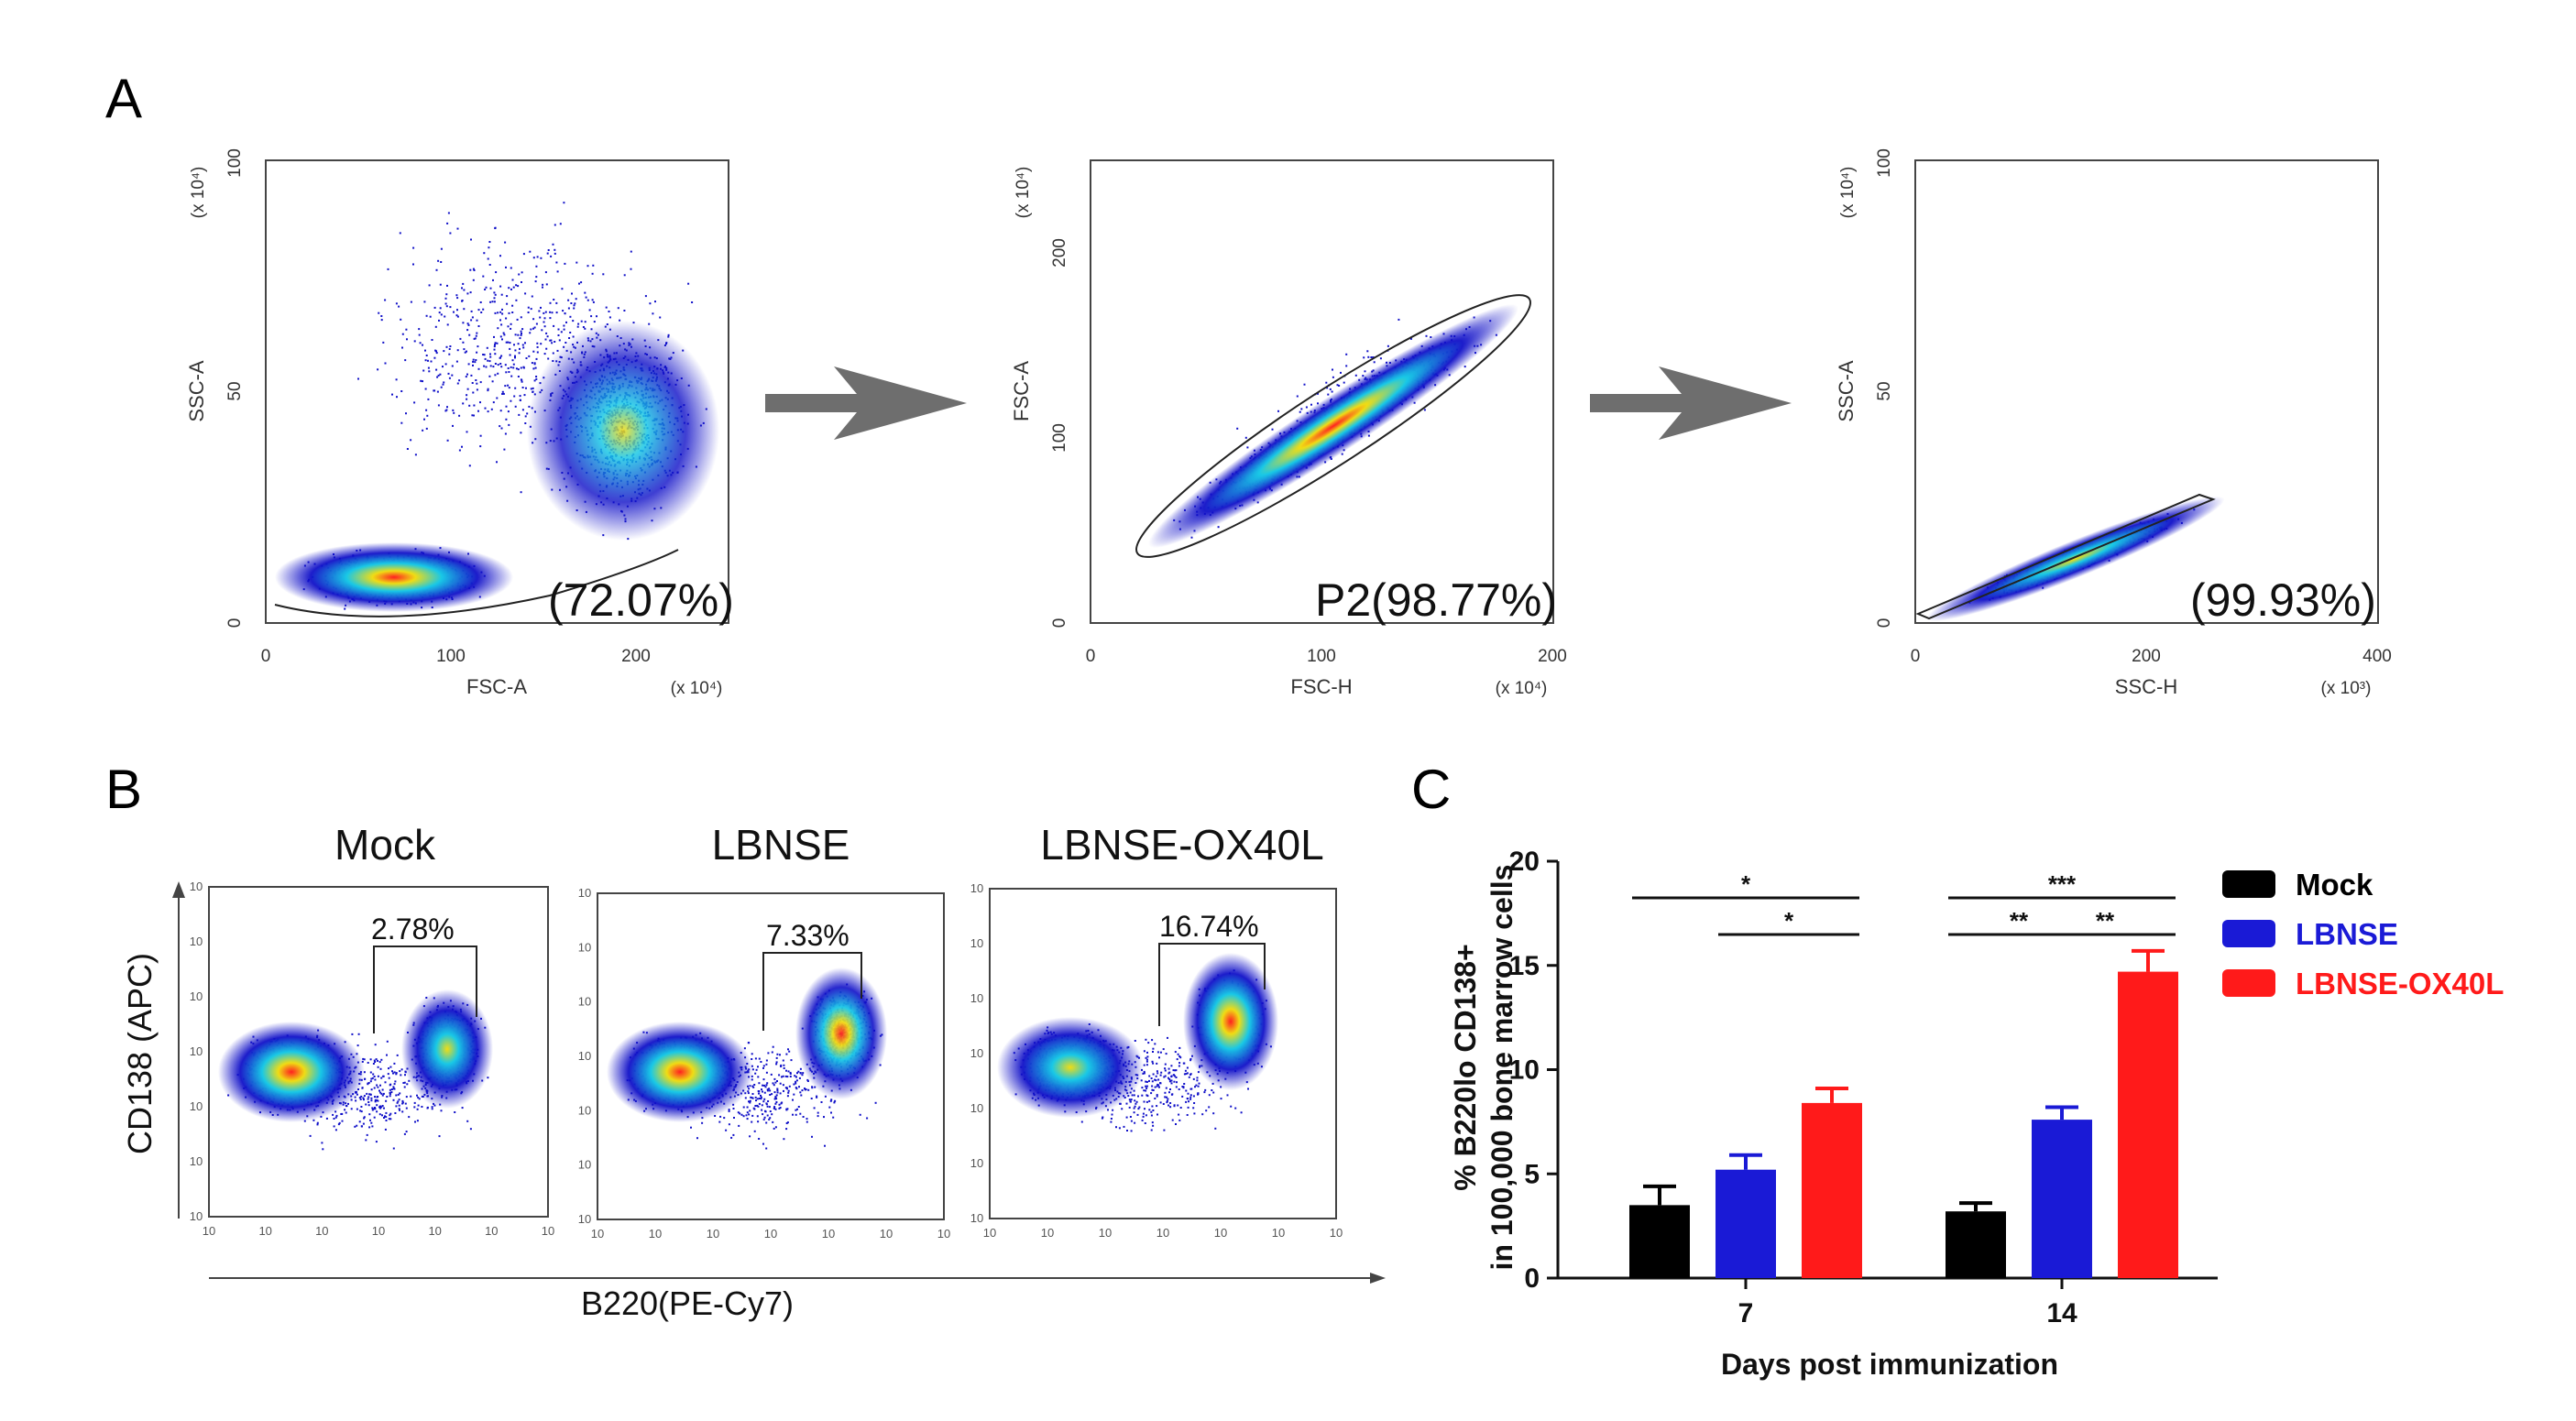  Describe the element at coordinates (641, 600) in the screenshot. I see `gate-label: (72.07%)` at that location.